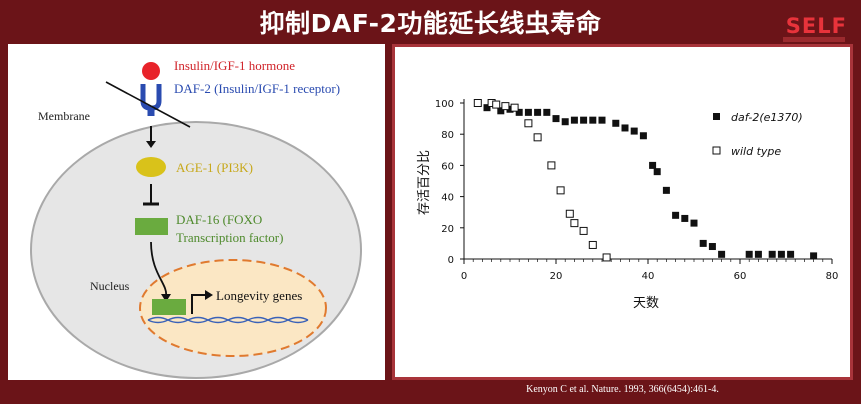  What do you see at coordinates (234, 65) in the screenshot?
I see `hormone-label: Insulin/IGF-1 hormone` at bounding box center [234, 65].